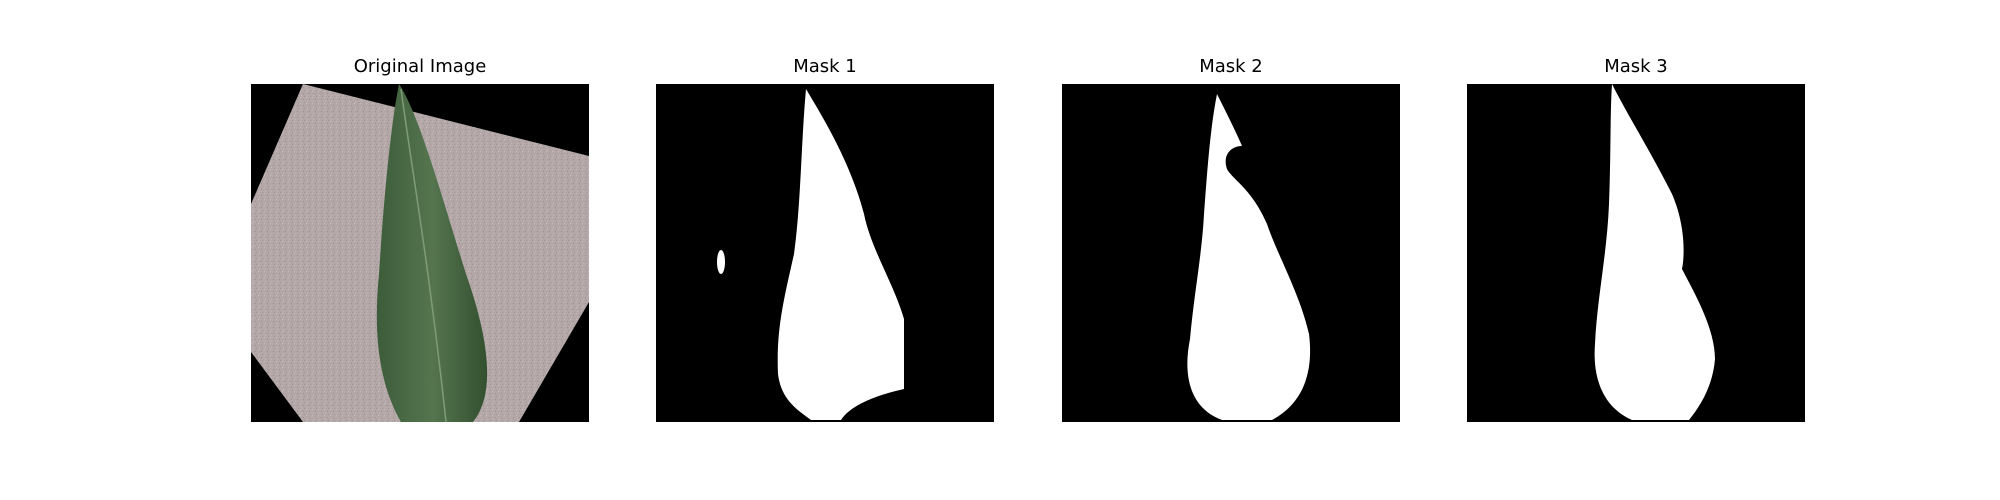 The width and height of the screenshot is (2000, 500). I want to click on mask-1-panel, so click(825, 253).